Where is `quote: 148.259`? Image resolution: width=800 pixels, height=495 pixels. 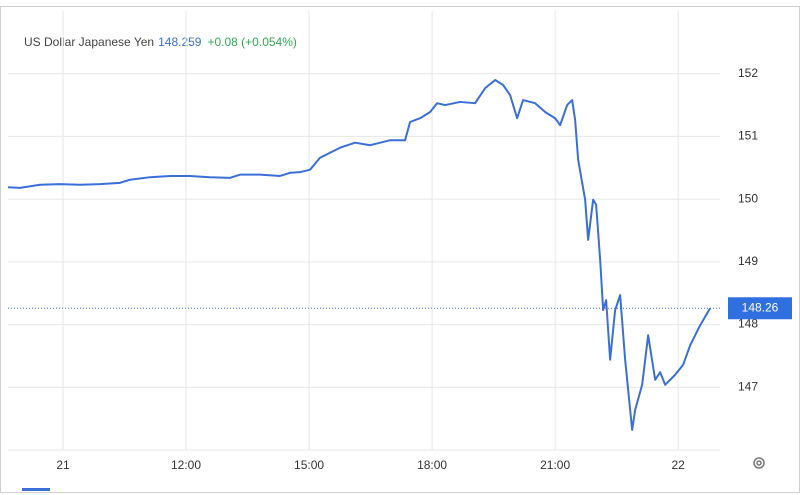
quote: 148.259 is located at coordinates (180, 42).